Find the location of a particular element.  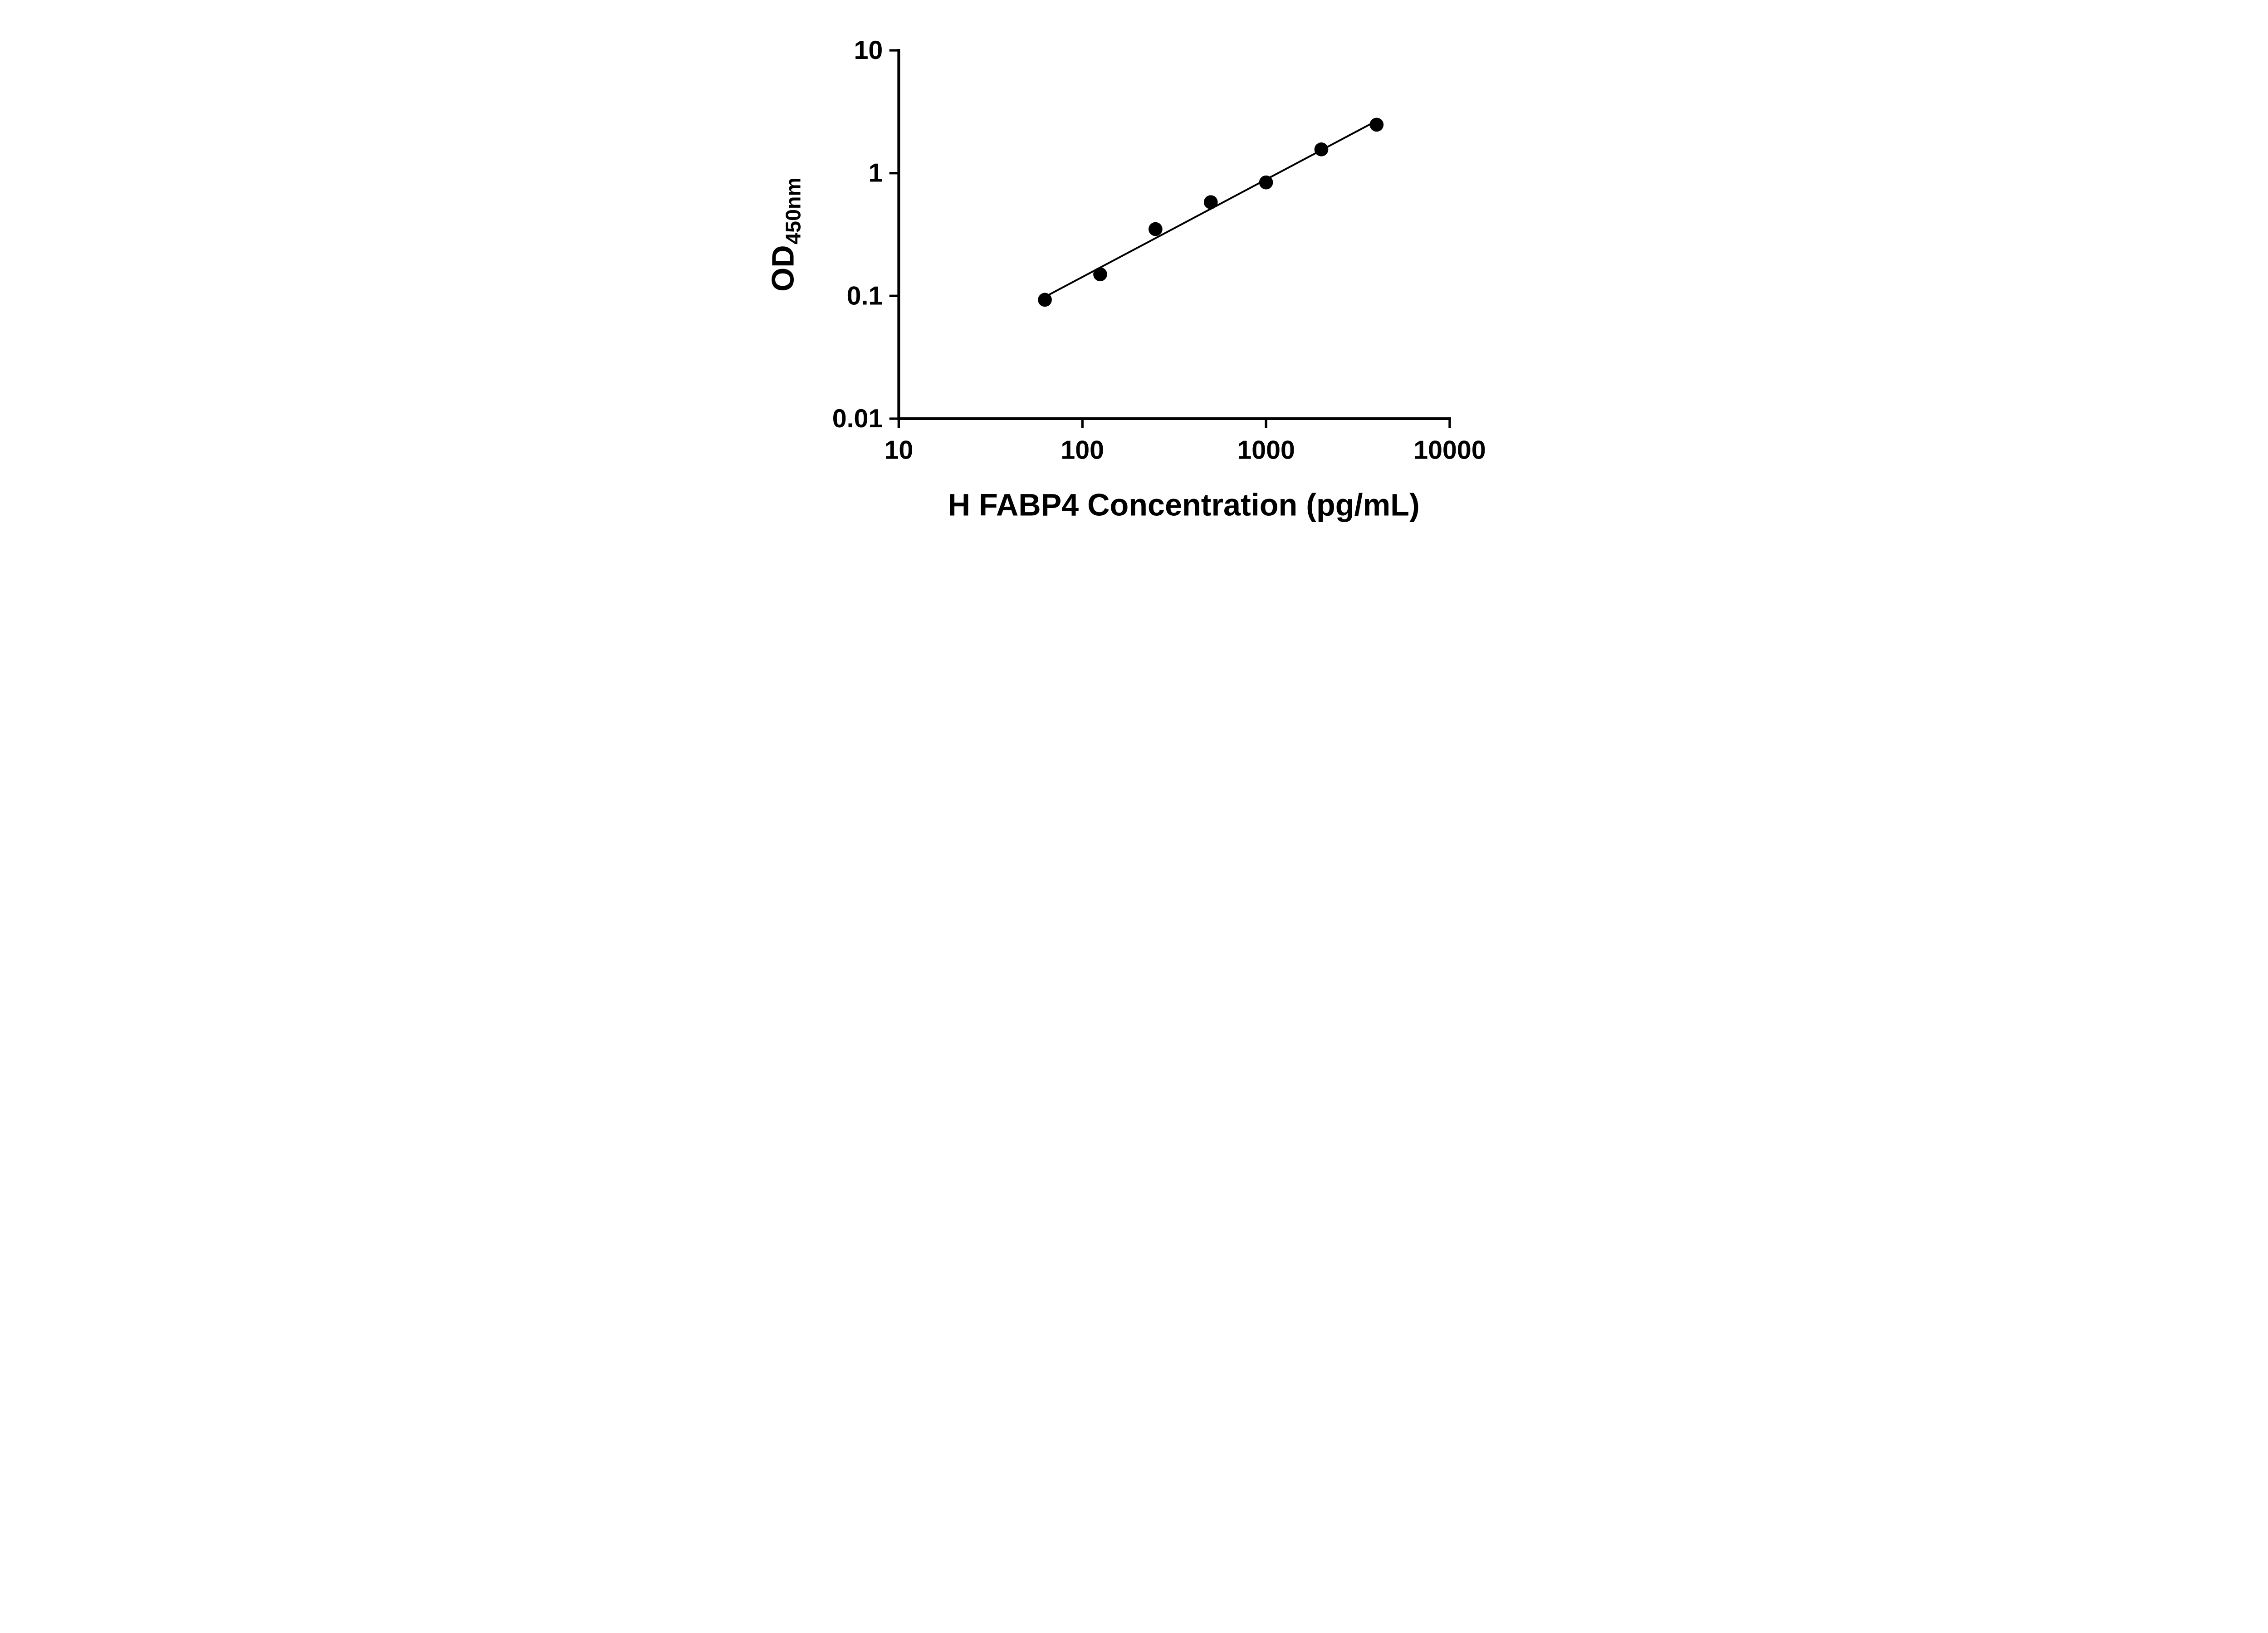

axes is located at coordinates (1174, 234).